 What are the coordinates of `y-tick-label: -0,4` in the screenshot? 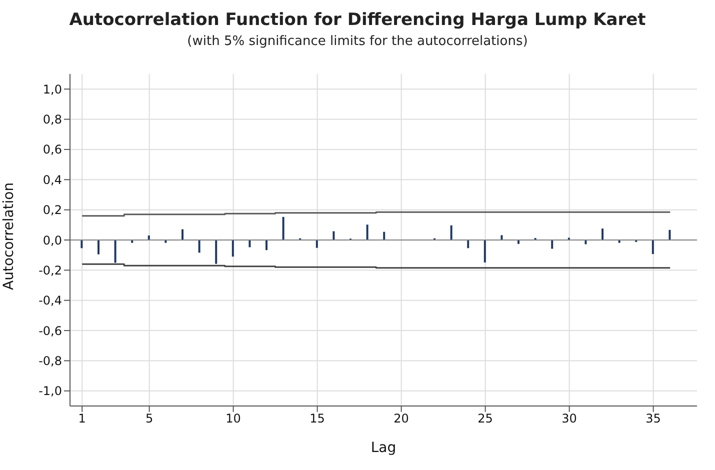 It's located at (50, 301).